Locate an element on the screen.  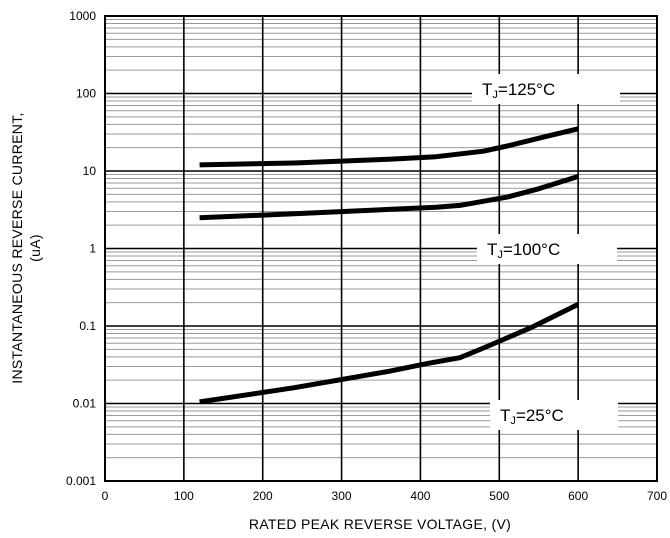
x-axis-title: RATED PEAK REVERSE VOLTAGE, (V) is located at coordinates (380, 524).